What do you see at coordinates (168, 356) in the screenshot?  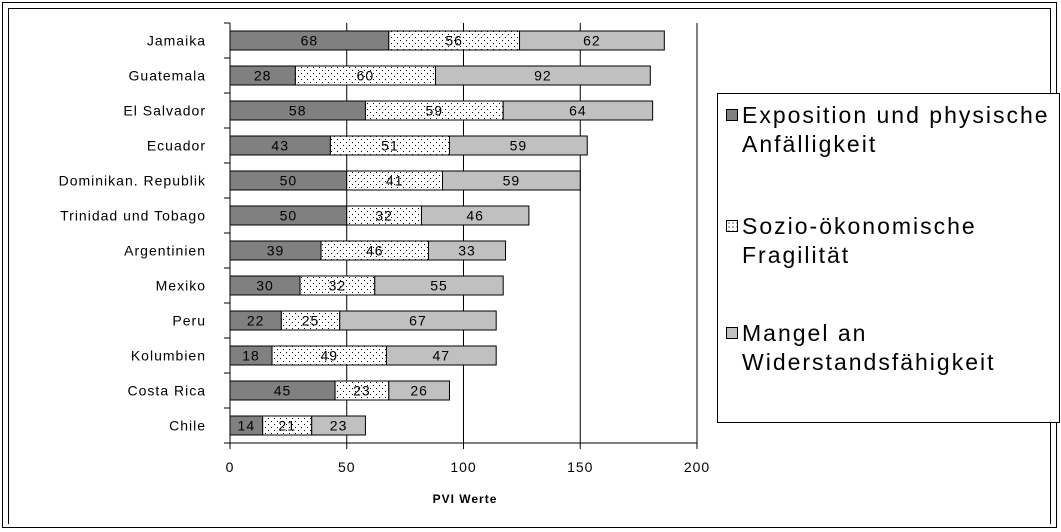 I see `category-label: Kolumbien` at bounding box center [168, 356].